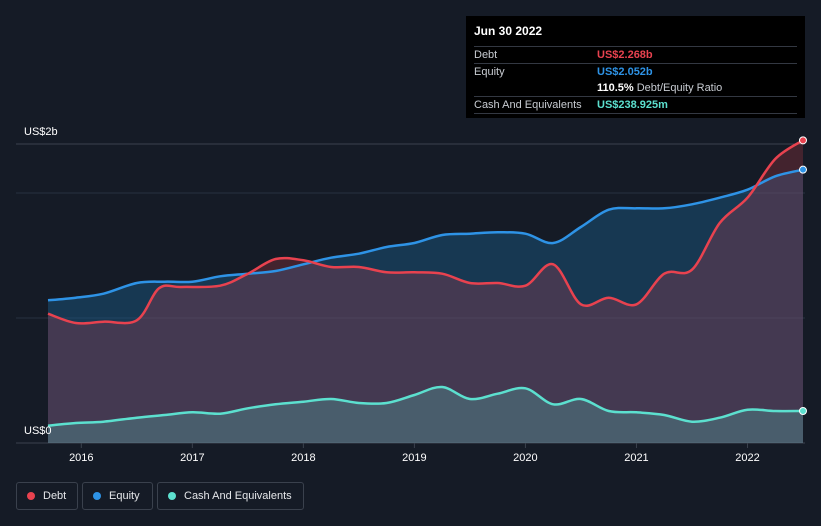  What do you see at coordinates (303, 458) in the screenshot?
I see `x-tick-label: 2018` at bounding box center [303, 458].